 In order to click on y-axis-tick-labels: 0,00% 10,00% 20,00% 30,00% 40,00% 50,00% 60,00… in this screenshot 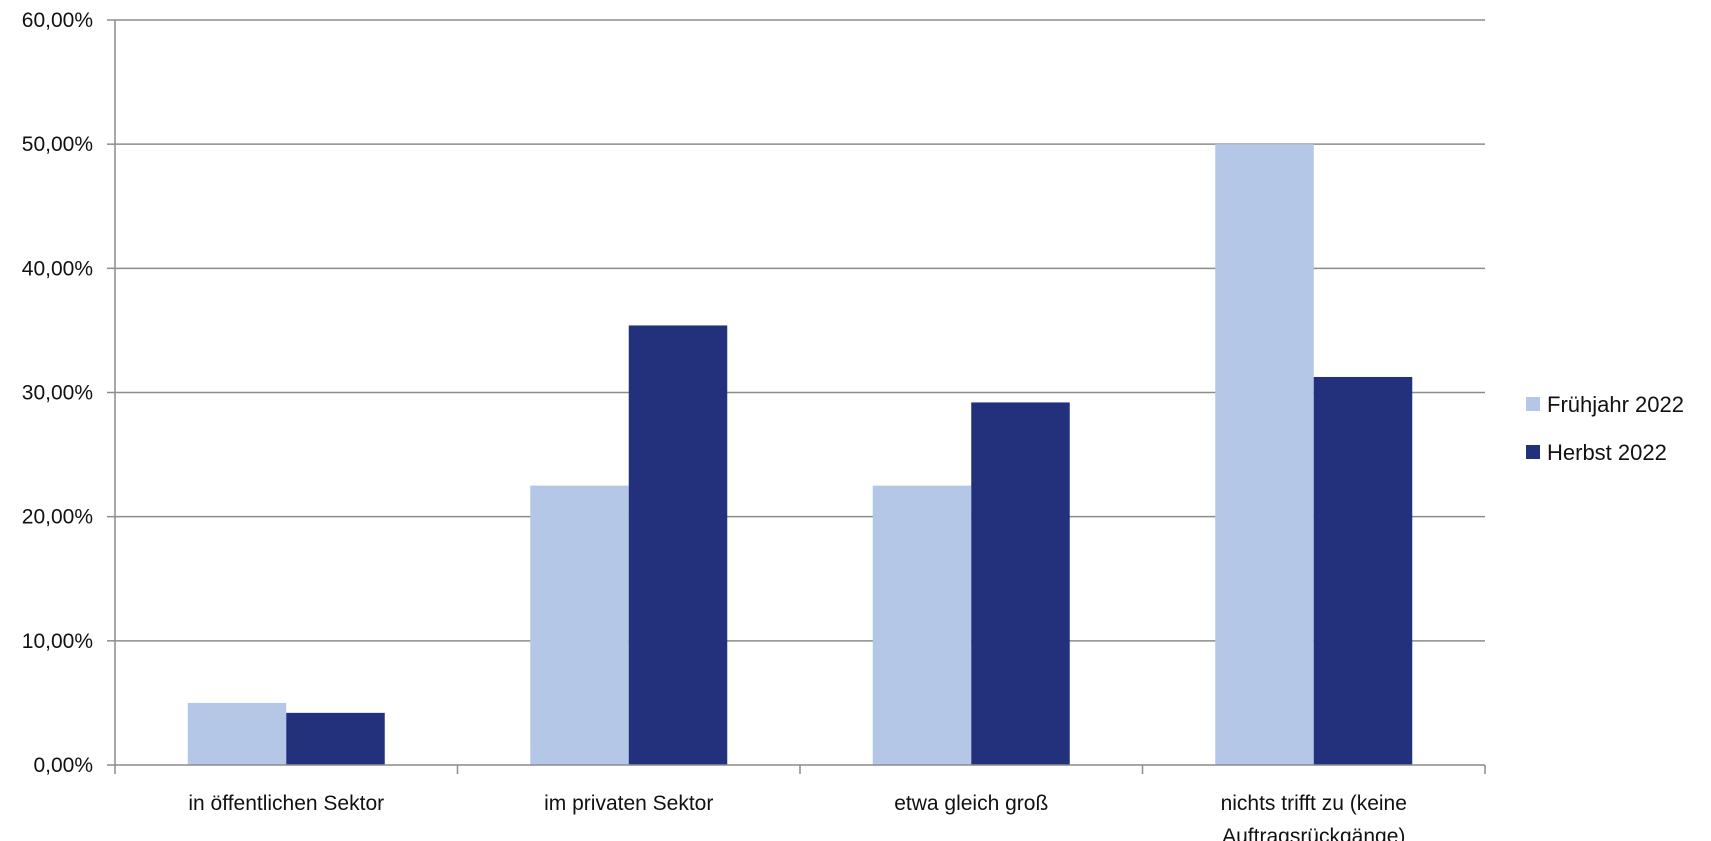, I will do `click(57, 393)`.